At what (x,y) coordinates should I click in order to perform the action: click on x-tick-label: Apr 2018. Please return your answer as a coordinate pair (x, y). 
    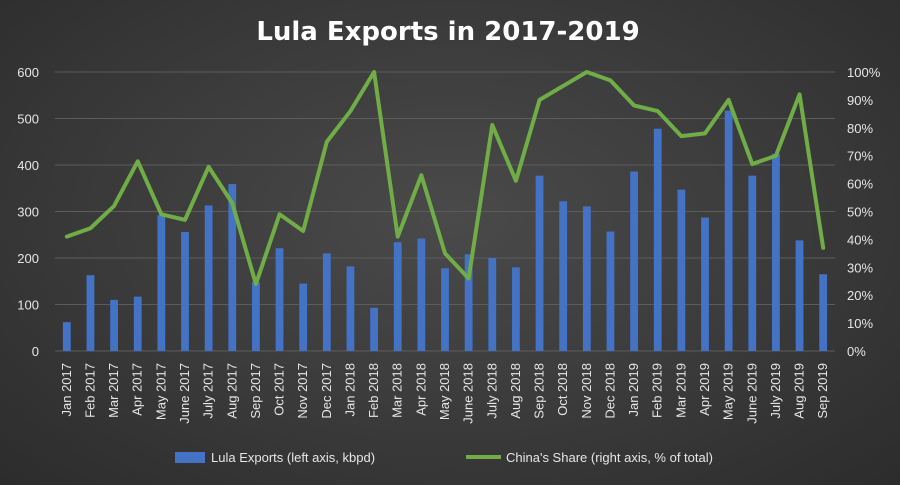
    Looking at the image, I should click on (420, 389).